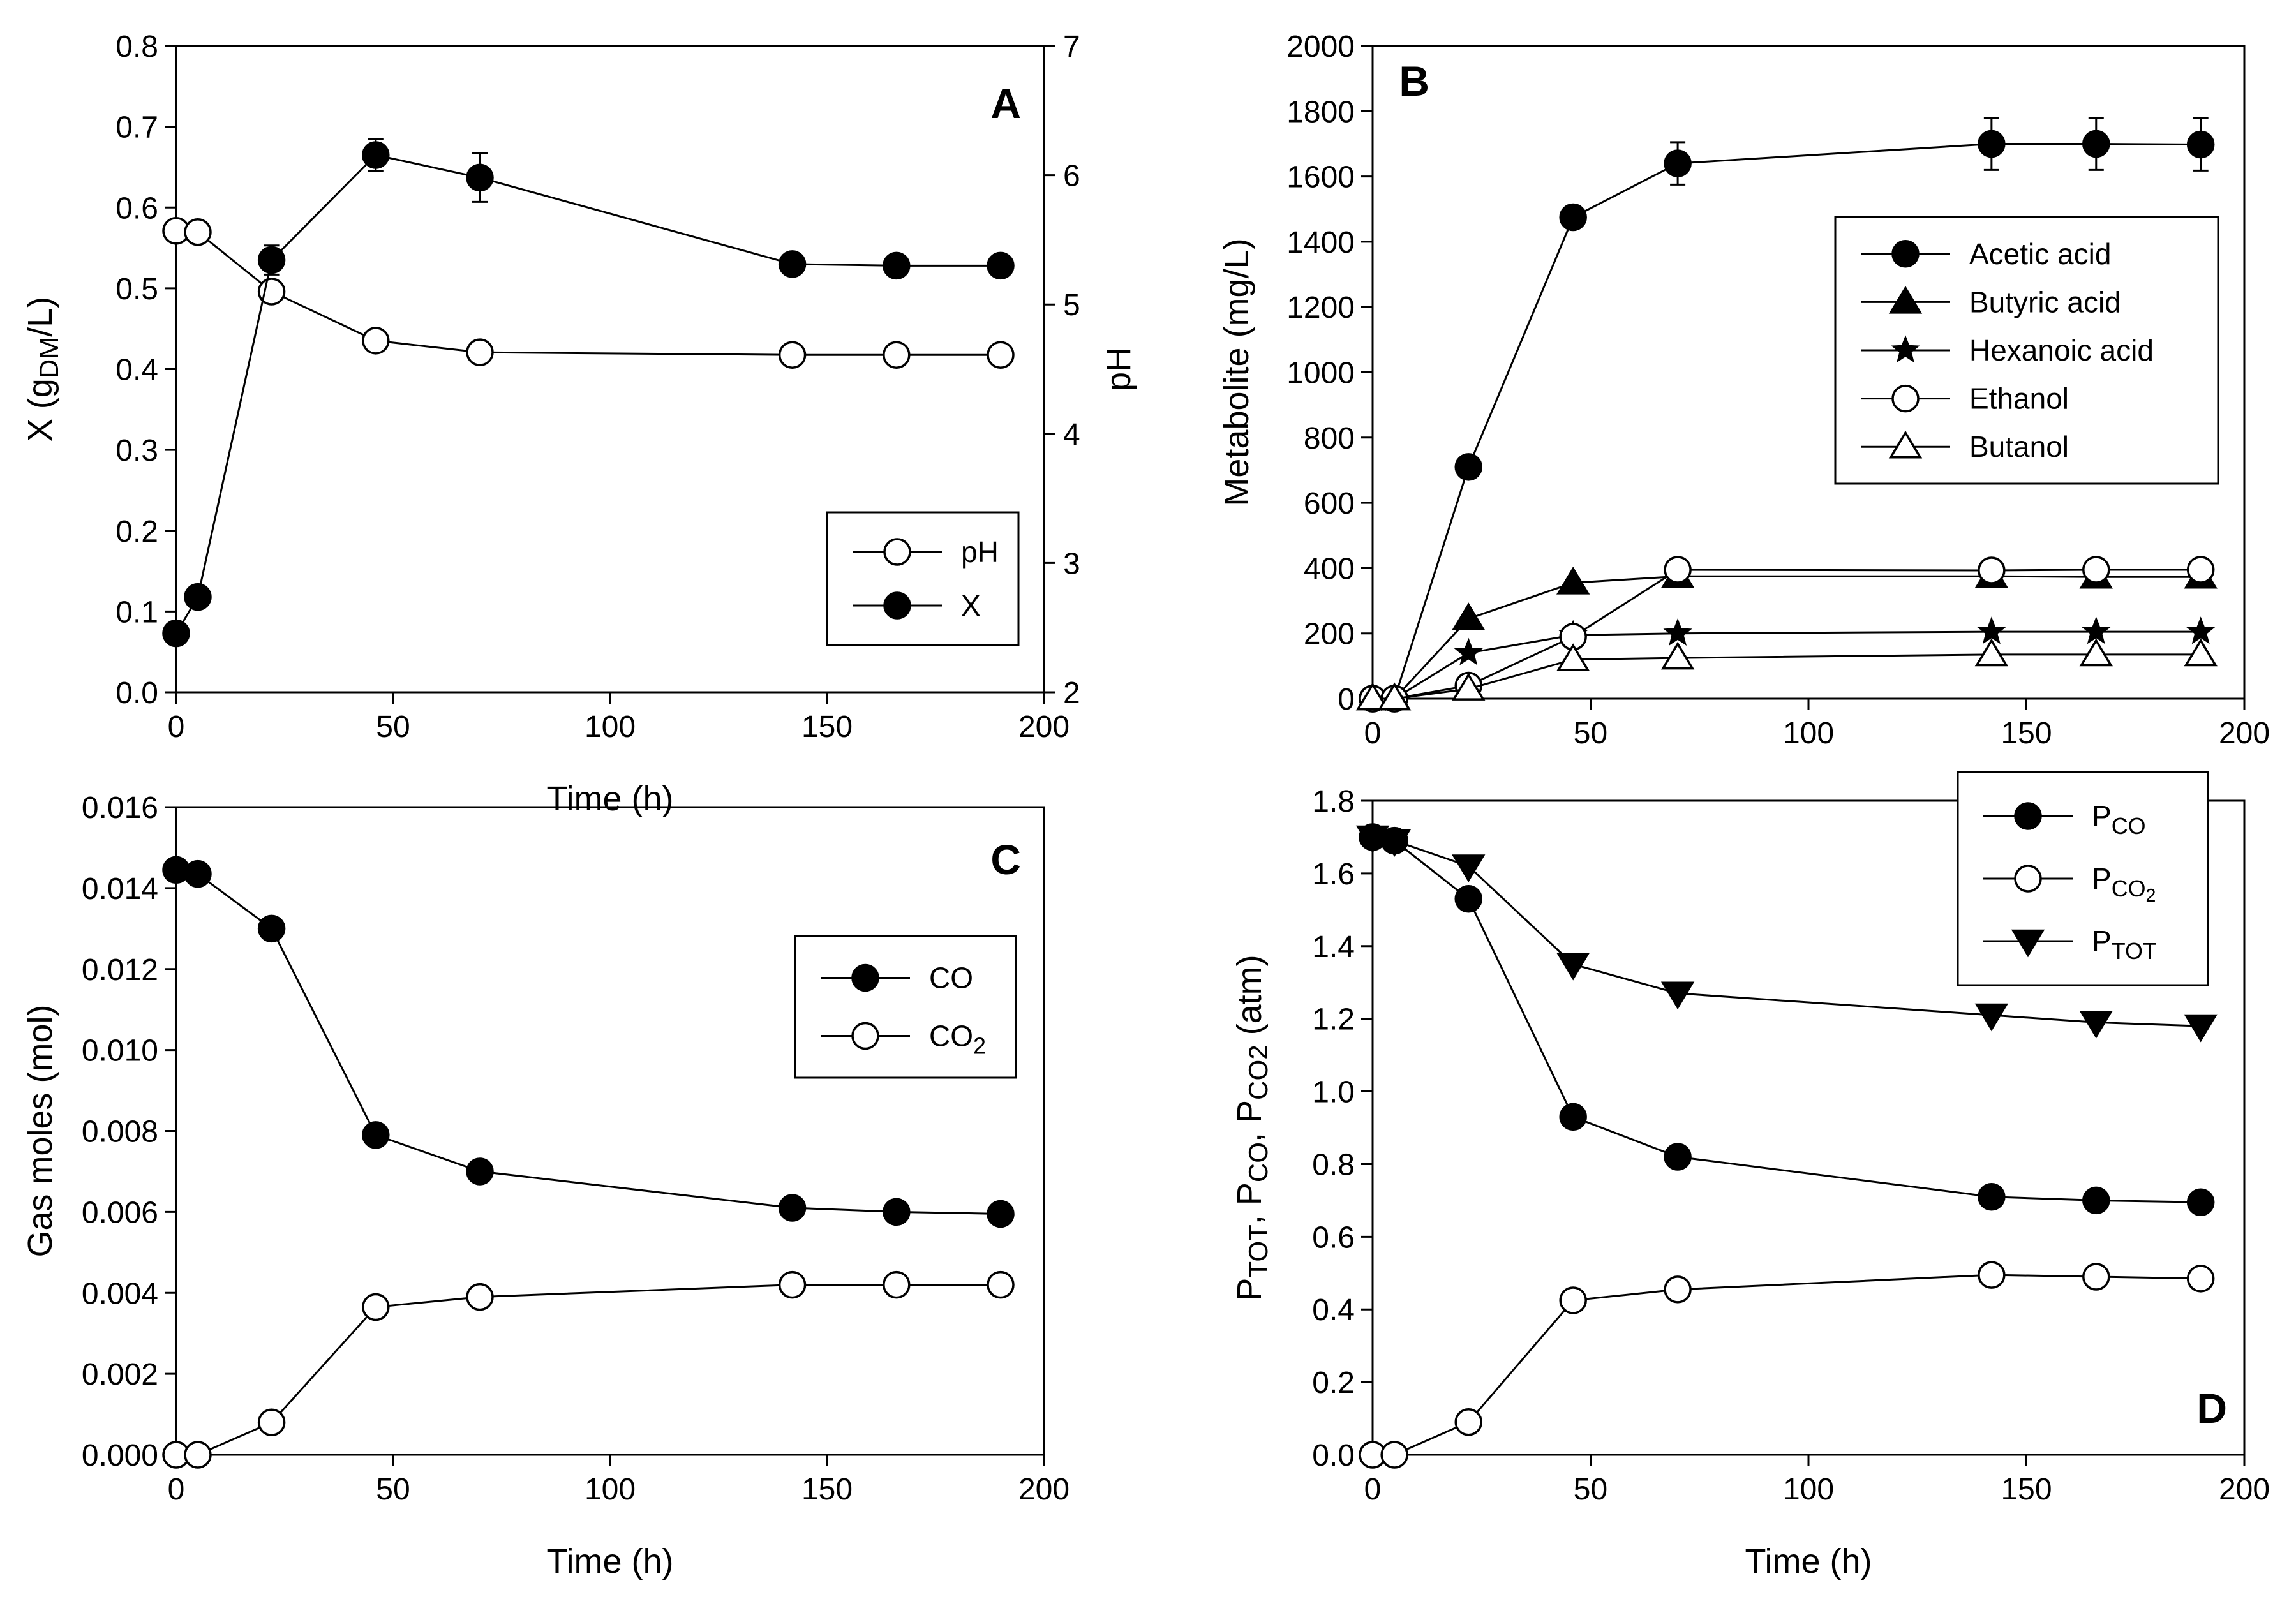 The width and height of the screenshot is (2296, 1606). Describe the element at coordinates (1329, 569) in the screenshot. I see `y-tick-label: 400` at that location.